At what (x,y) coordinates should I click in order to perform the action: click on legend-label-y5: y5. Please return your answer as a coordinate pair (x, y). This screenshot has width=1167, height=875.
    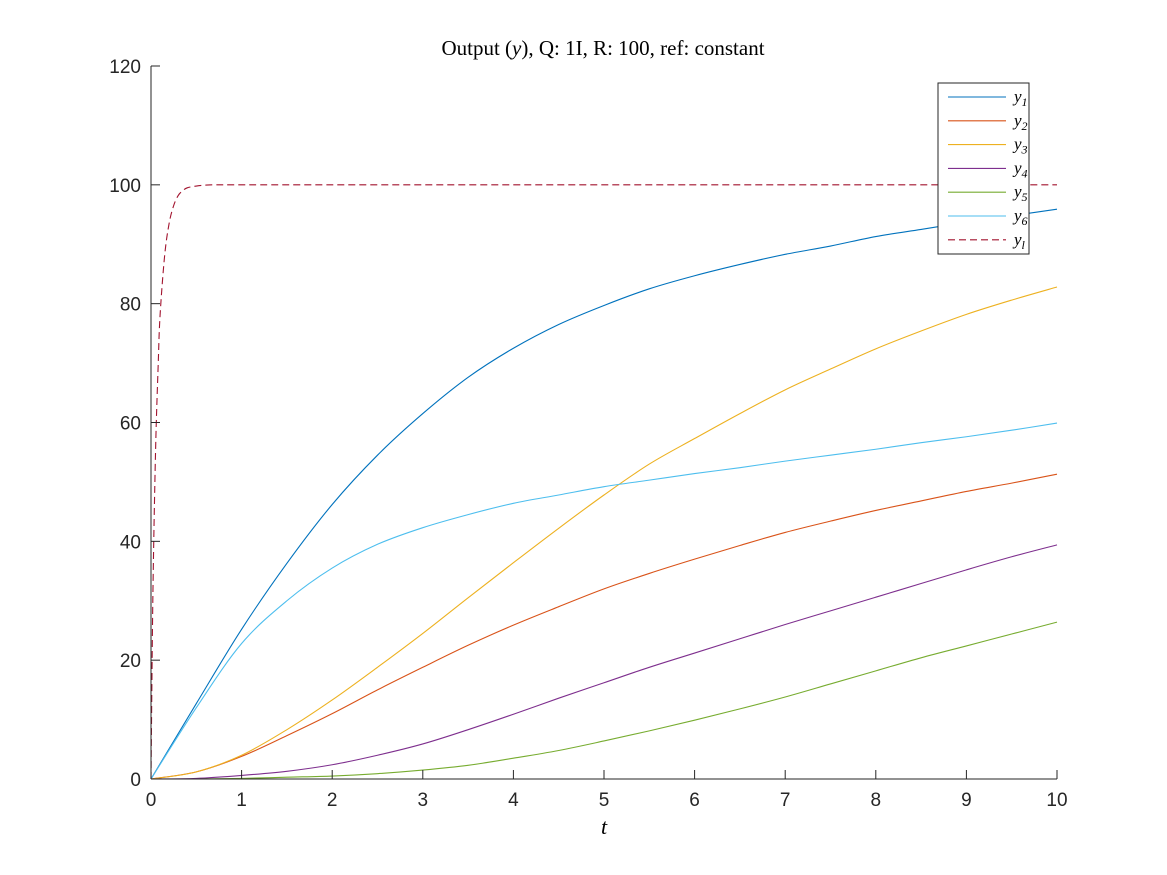
    Looking at the image, I should click on (1020, 193).